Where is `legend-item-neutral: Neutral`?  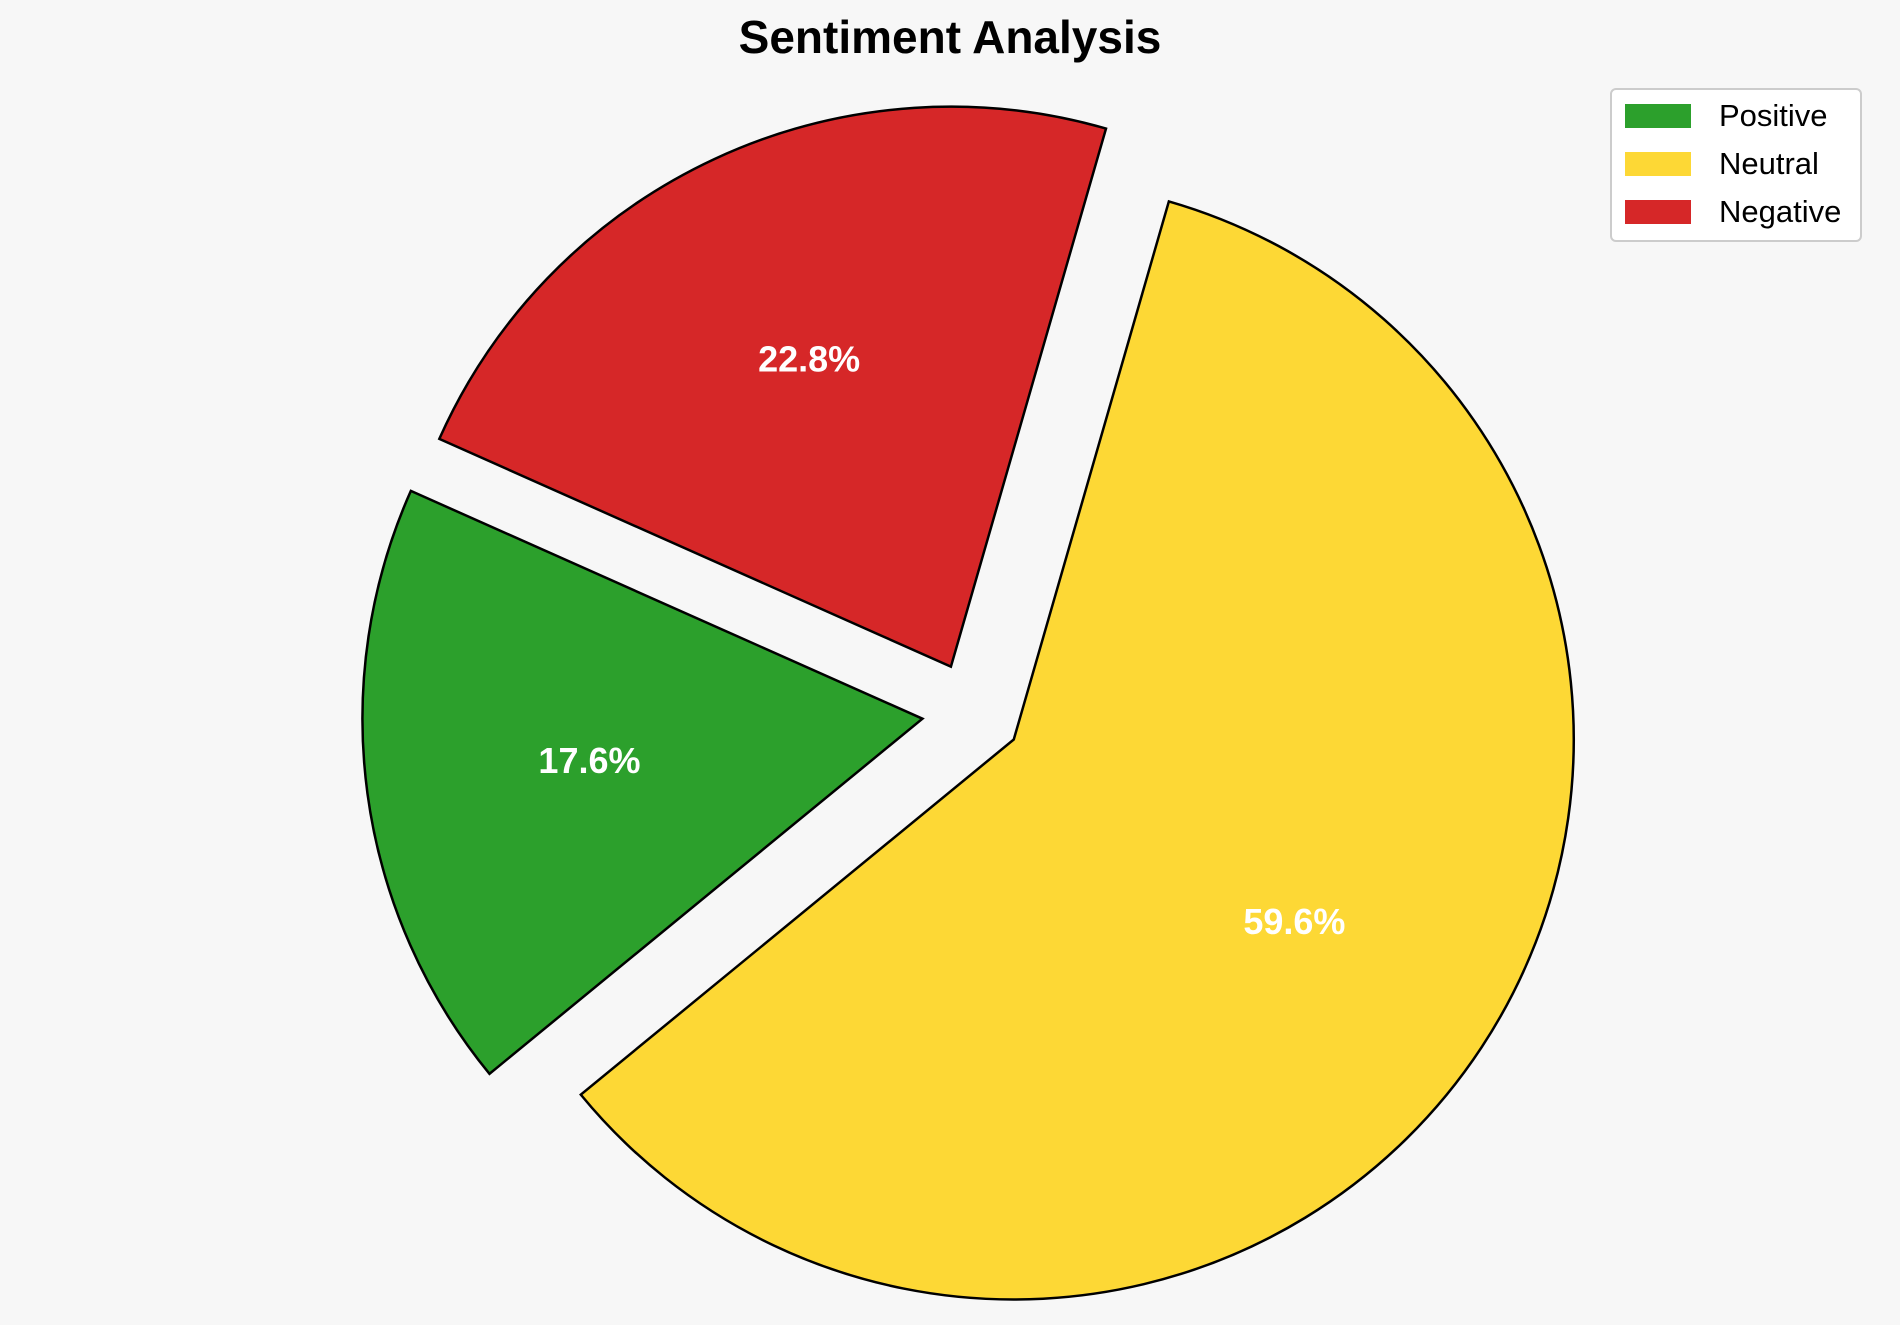
legend-item-neutral: Neutral is located at coordinates (1722, 164).